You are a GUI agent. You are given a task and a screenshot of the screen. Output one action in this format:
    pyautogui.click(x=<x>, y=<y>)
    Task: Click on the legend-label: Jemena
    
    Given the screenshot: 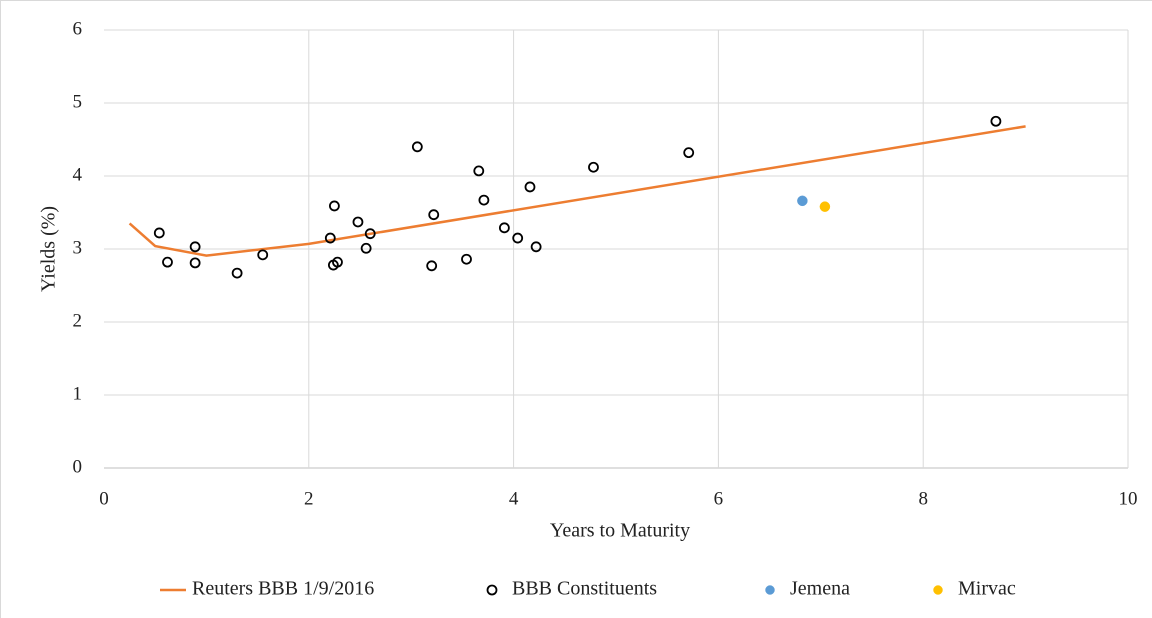 What is the action you would take?
    pyautogui.click(x=820, y=589)
    